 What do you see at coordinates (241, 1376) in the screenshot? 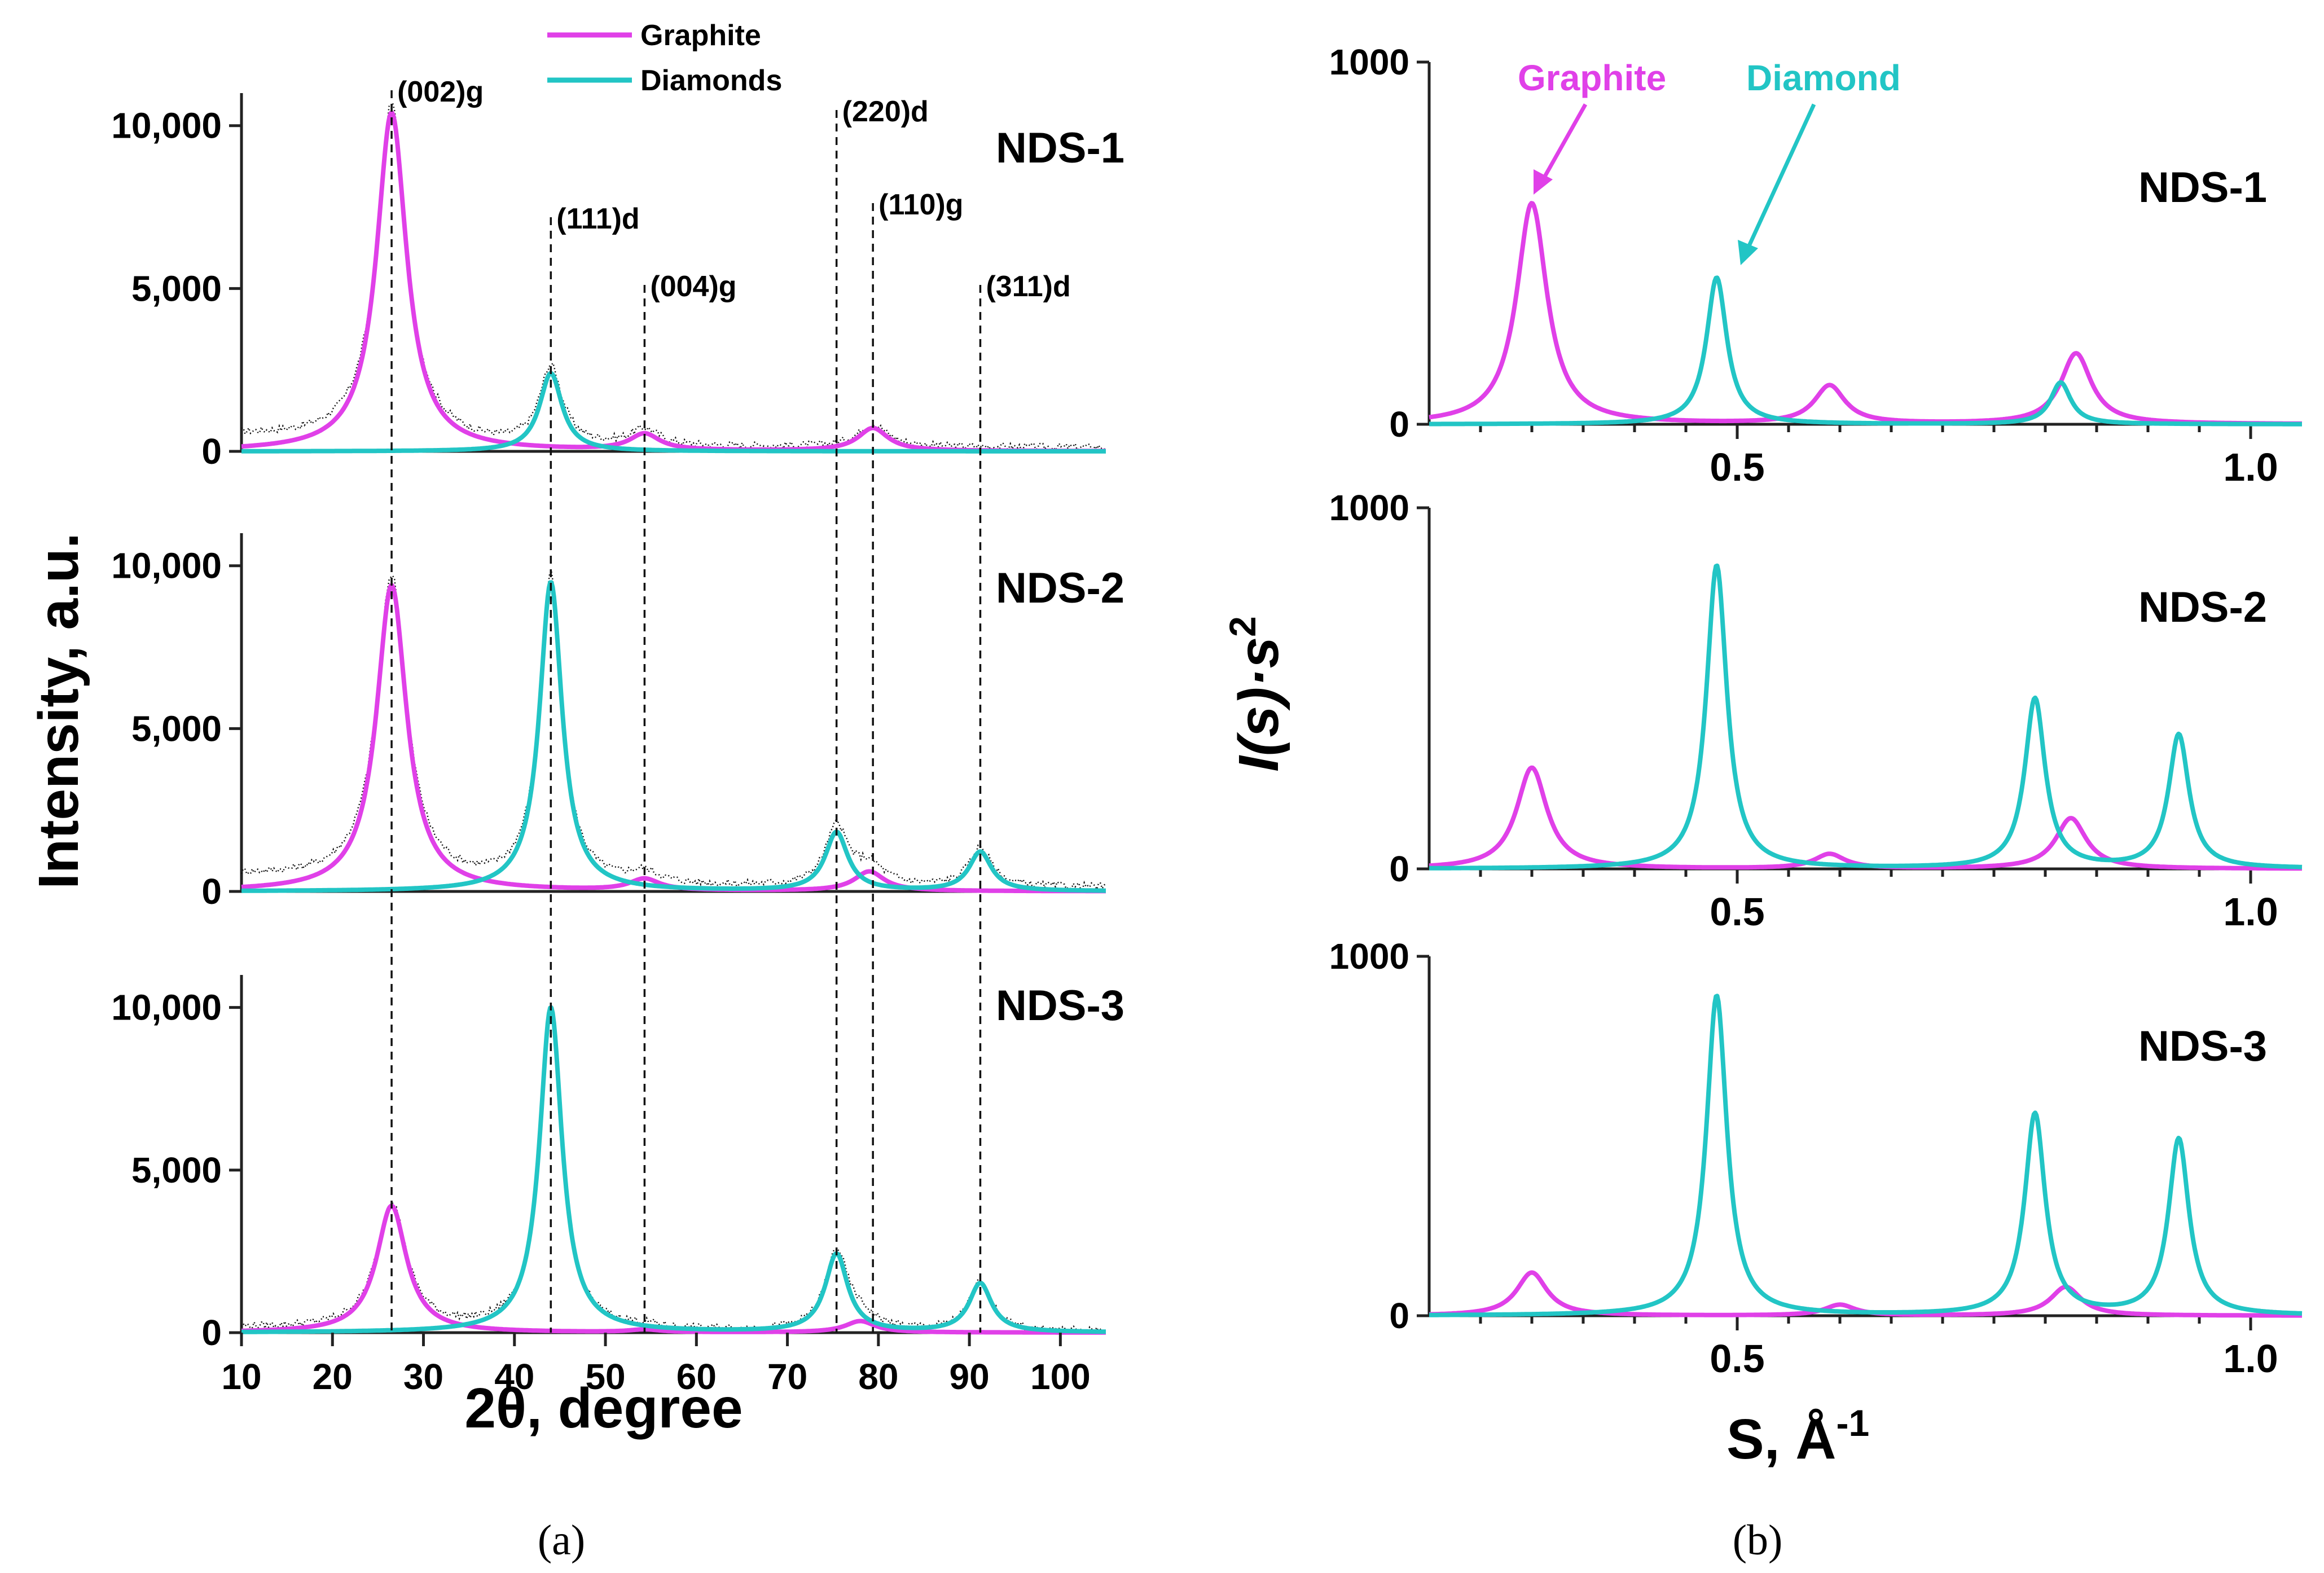
I see `x-tick-label: 10` at bounding box center [241, 1376].